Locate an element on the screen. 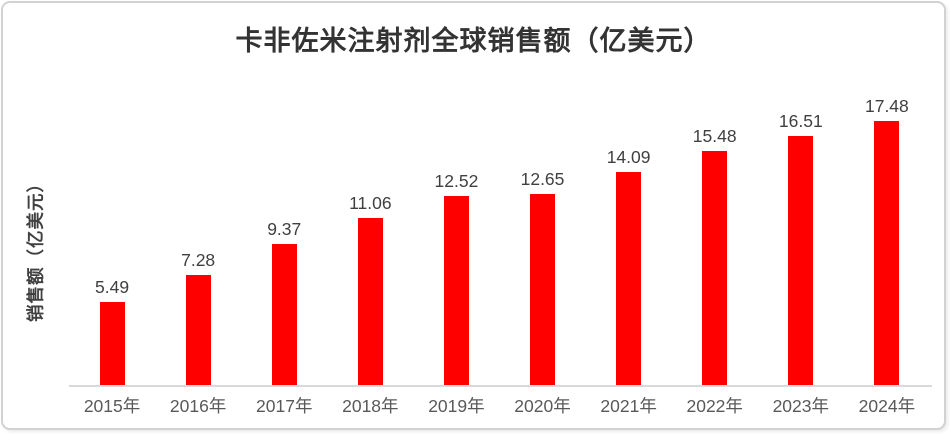 The width and height of the screenshot is (950, 434). y-axis-label: 销售额（亿美元） is located at coordinates (35, 248).